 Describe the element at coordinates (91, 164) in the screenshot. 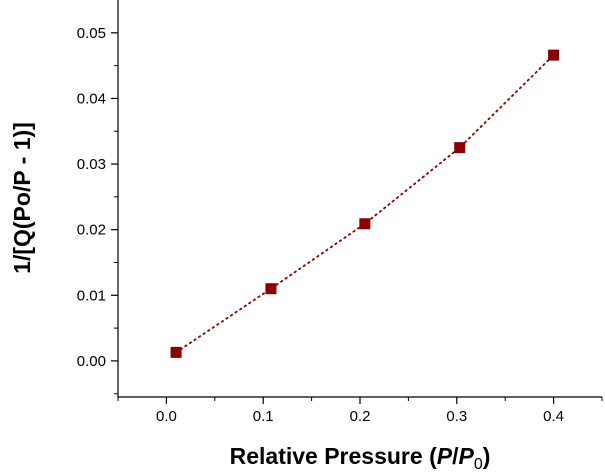

I see `y-tick-label: 0.03` at that location.